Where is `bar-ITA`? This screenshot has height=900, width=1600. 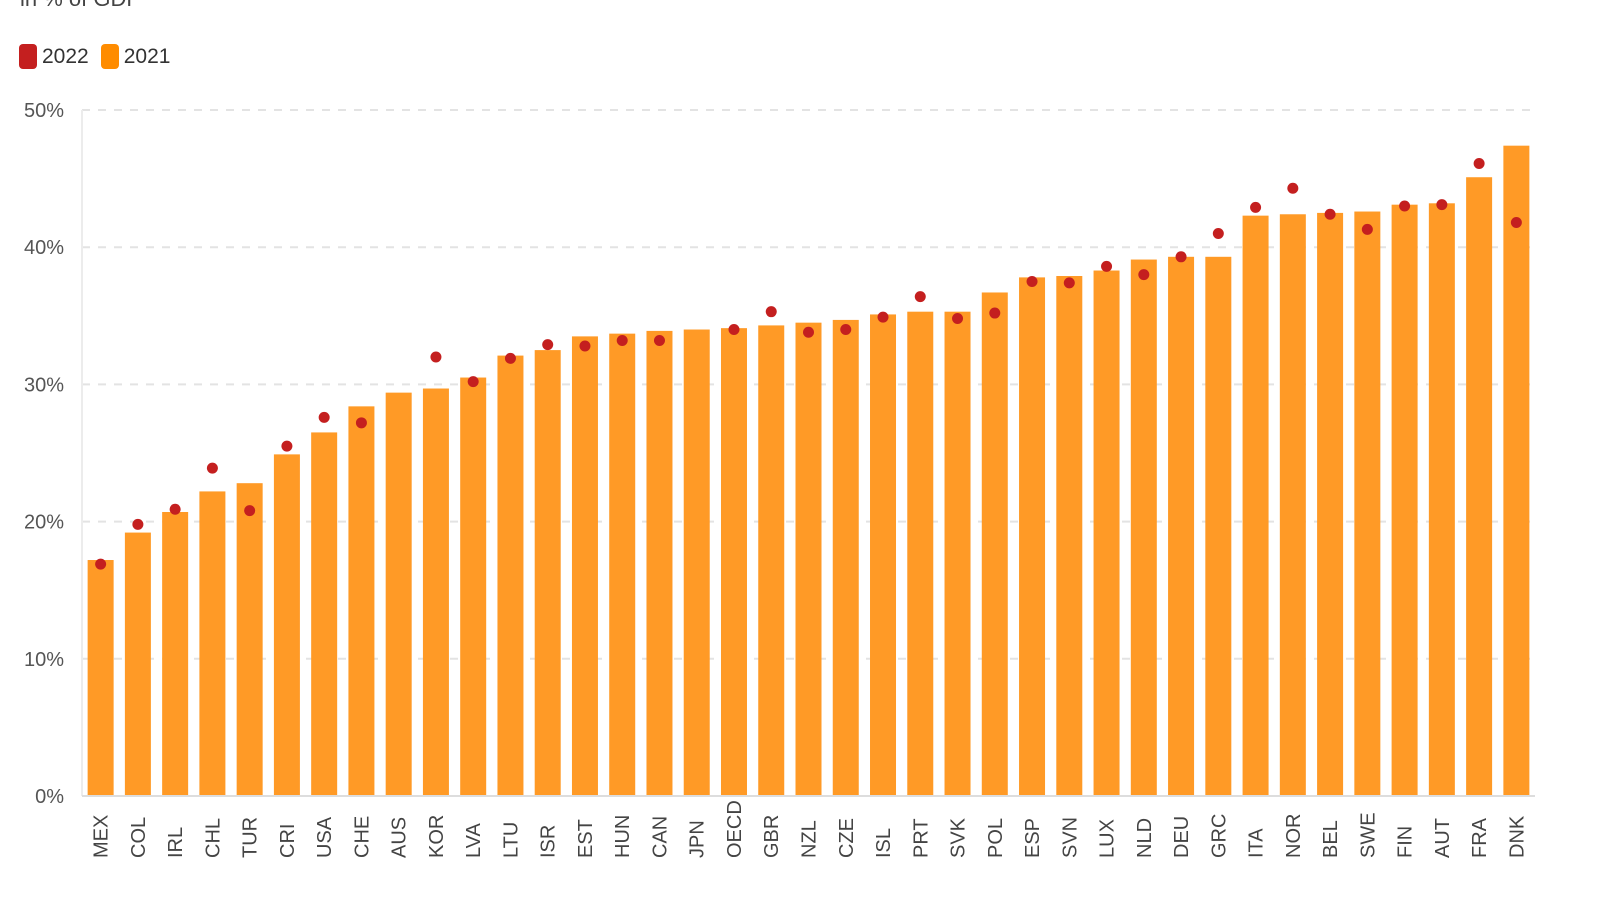 bar-ITA is located at coordinates (1255, 506).